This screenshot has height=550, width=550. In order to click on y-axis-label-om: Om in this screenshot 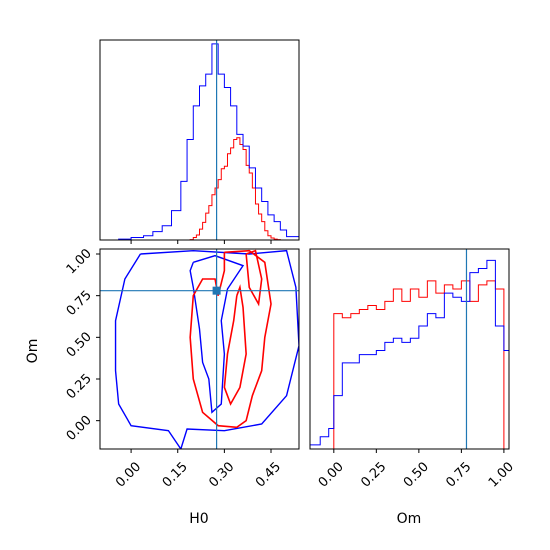, I will do `click(33, 351)`.